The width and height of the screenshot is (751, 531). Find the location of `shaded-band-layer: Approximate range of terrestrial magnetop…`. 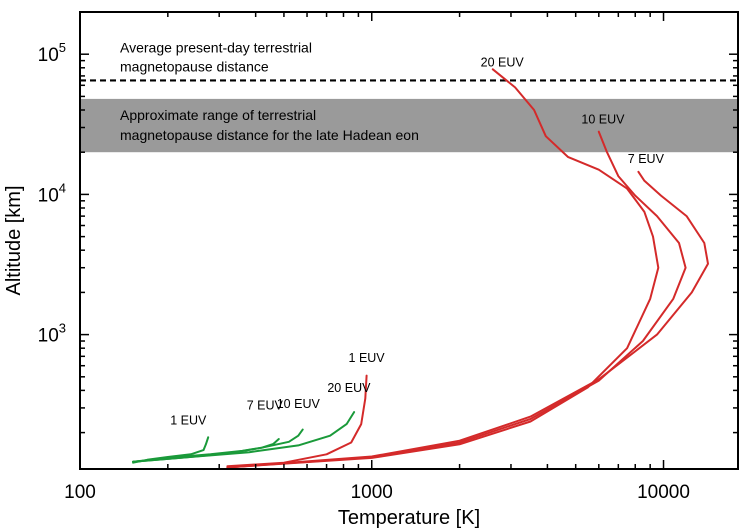

shaded-band-layer: Approximate range of terrestrial magnetop… is located at coordinates (409, 125).